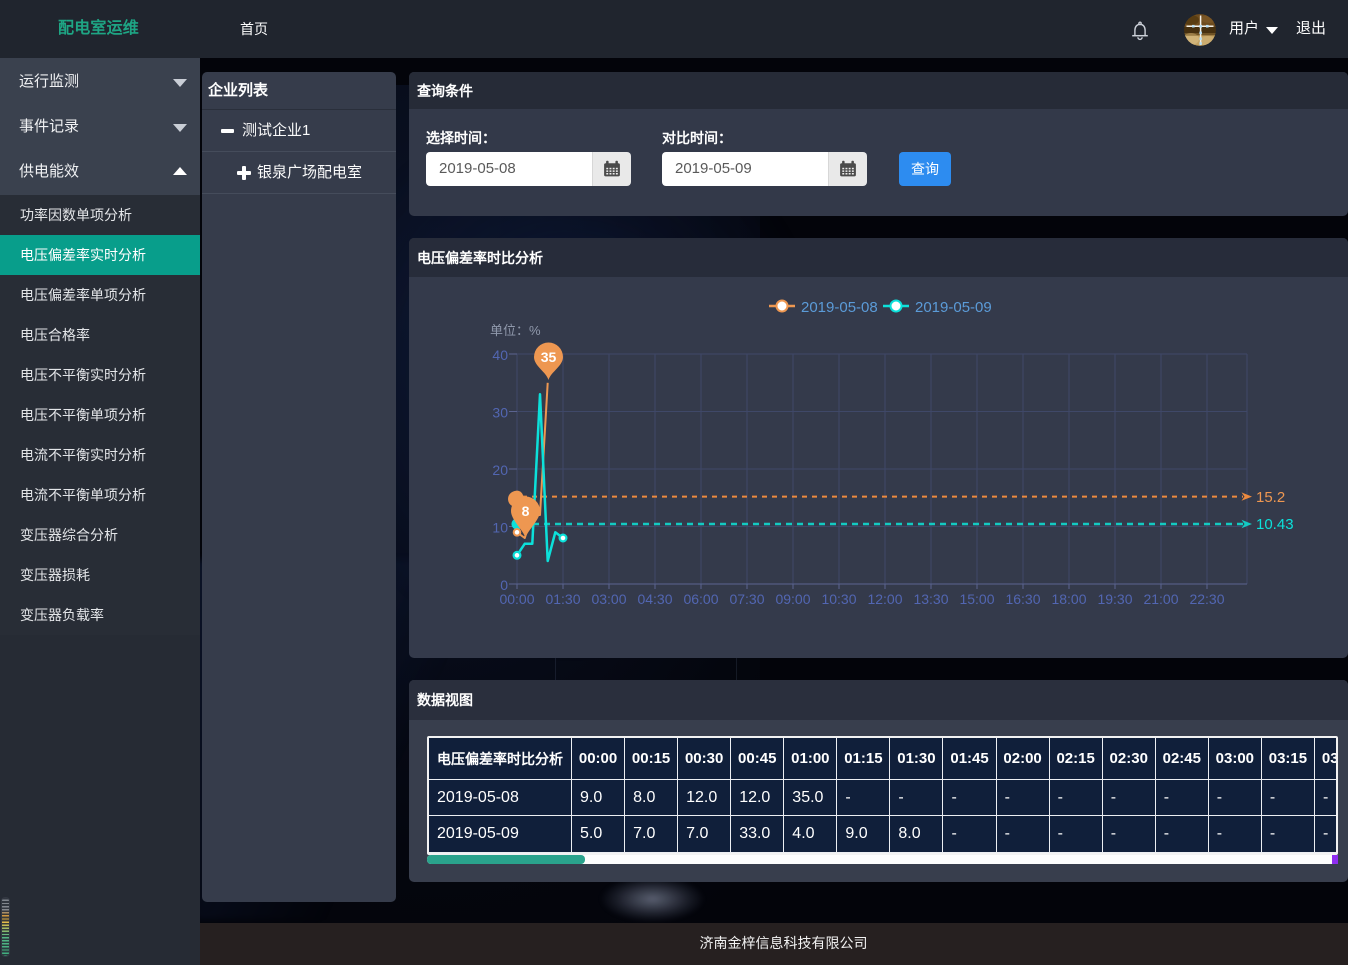 Image resolution: width=1348 pixels, height=965 pixels. I want to click on svg-text: 00:00, so click(516, 599).